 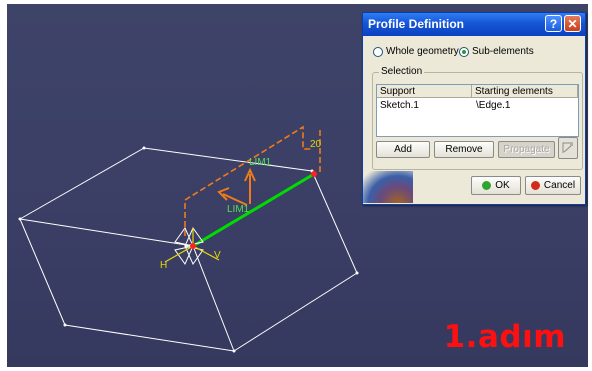 I want to click on help-button: ?, so click(x=553, y=23).